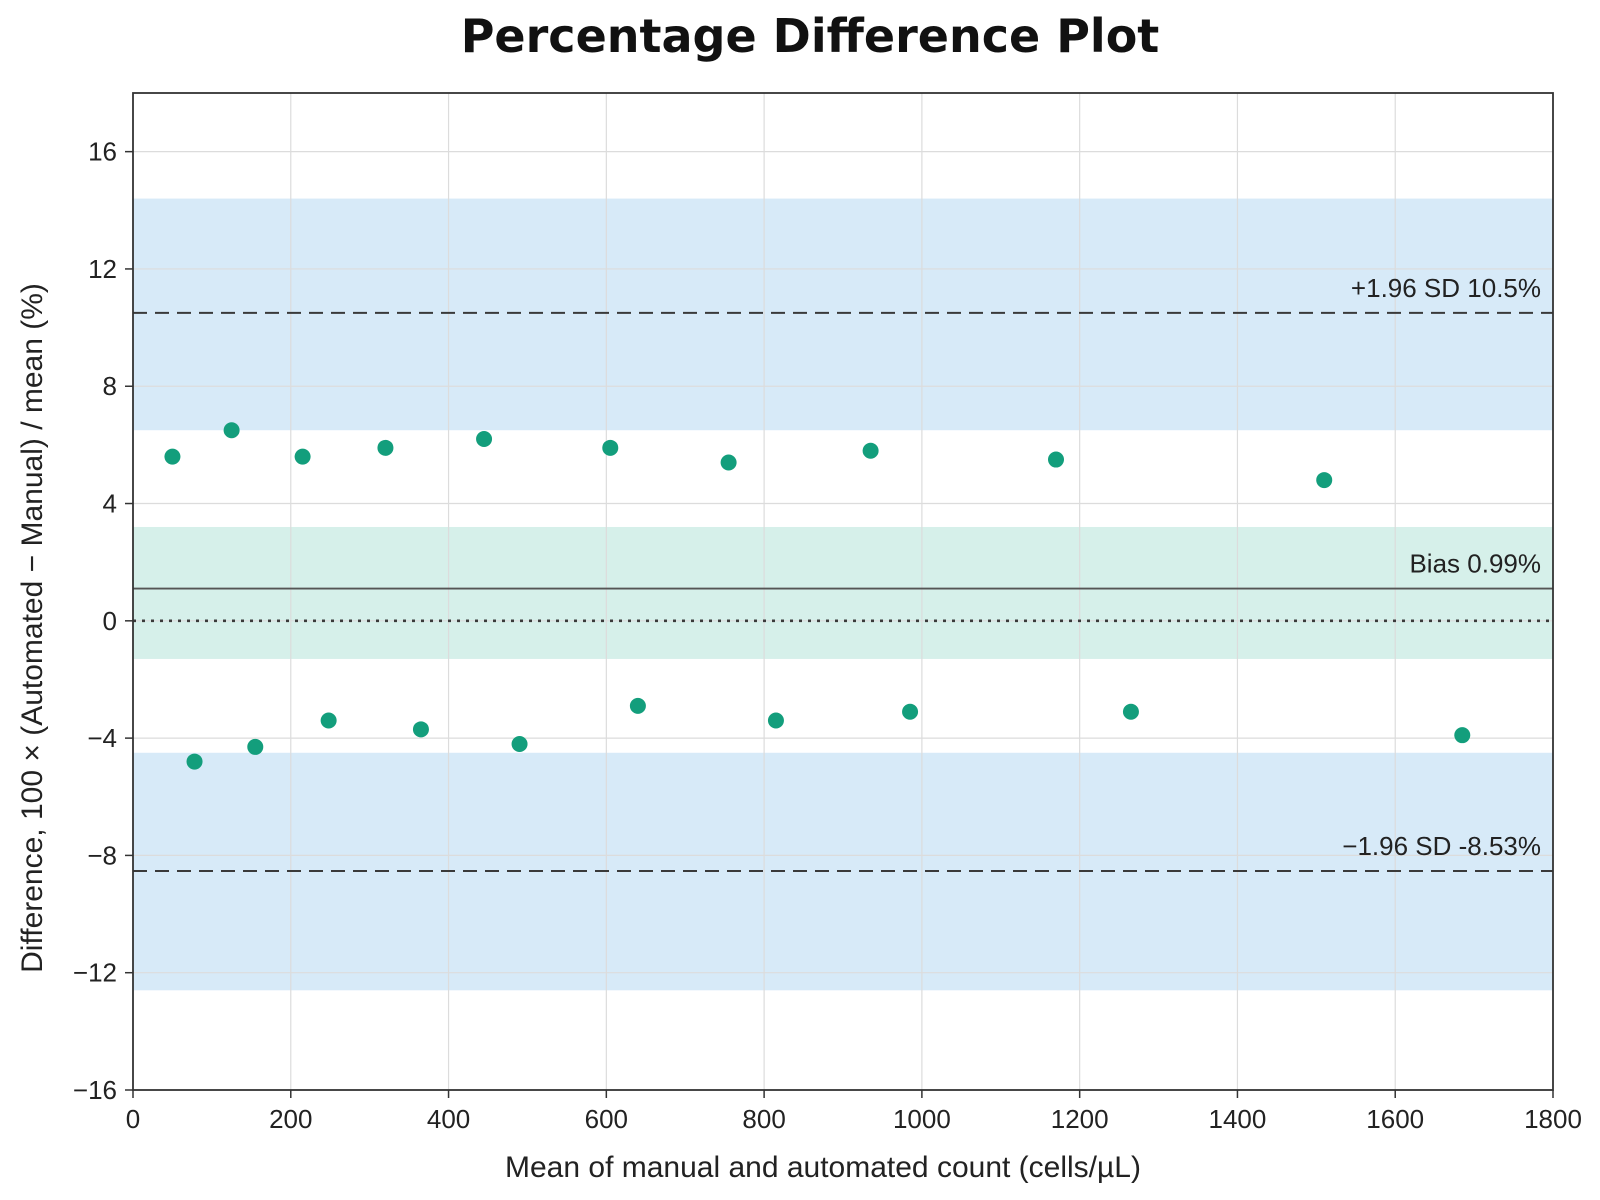 The image size is (1600, 1200). Describe the element at coordinates (102, 269) in the screenshot. I see `y-tick-label-7: 12` at that location.